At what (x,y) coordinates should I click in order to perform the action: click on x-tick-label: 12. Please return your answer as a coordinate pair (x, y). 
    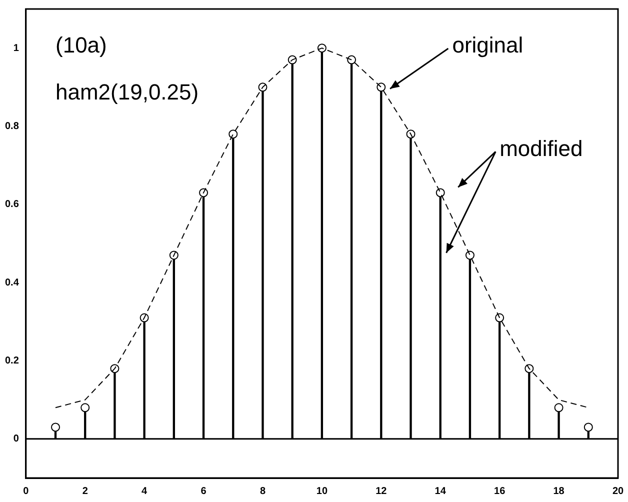
    Looking at the image, I should click on (382, 491).